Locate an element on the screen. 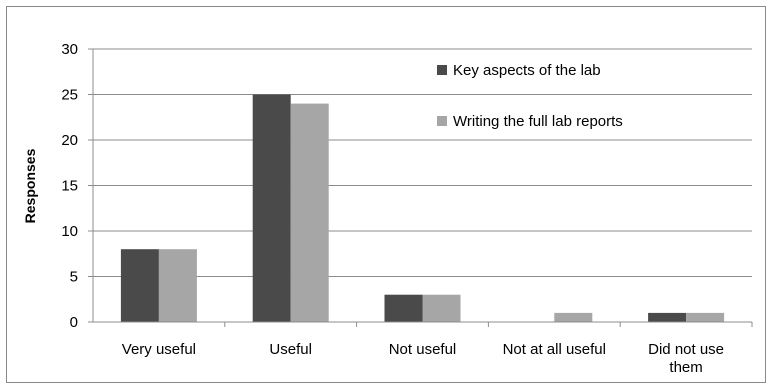 The height and width of the screenshot is (389, 772). x-tick-label-line: Not useful is located at coordinates (423, 349).